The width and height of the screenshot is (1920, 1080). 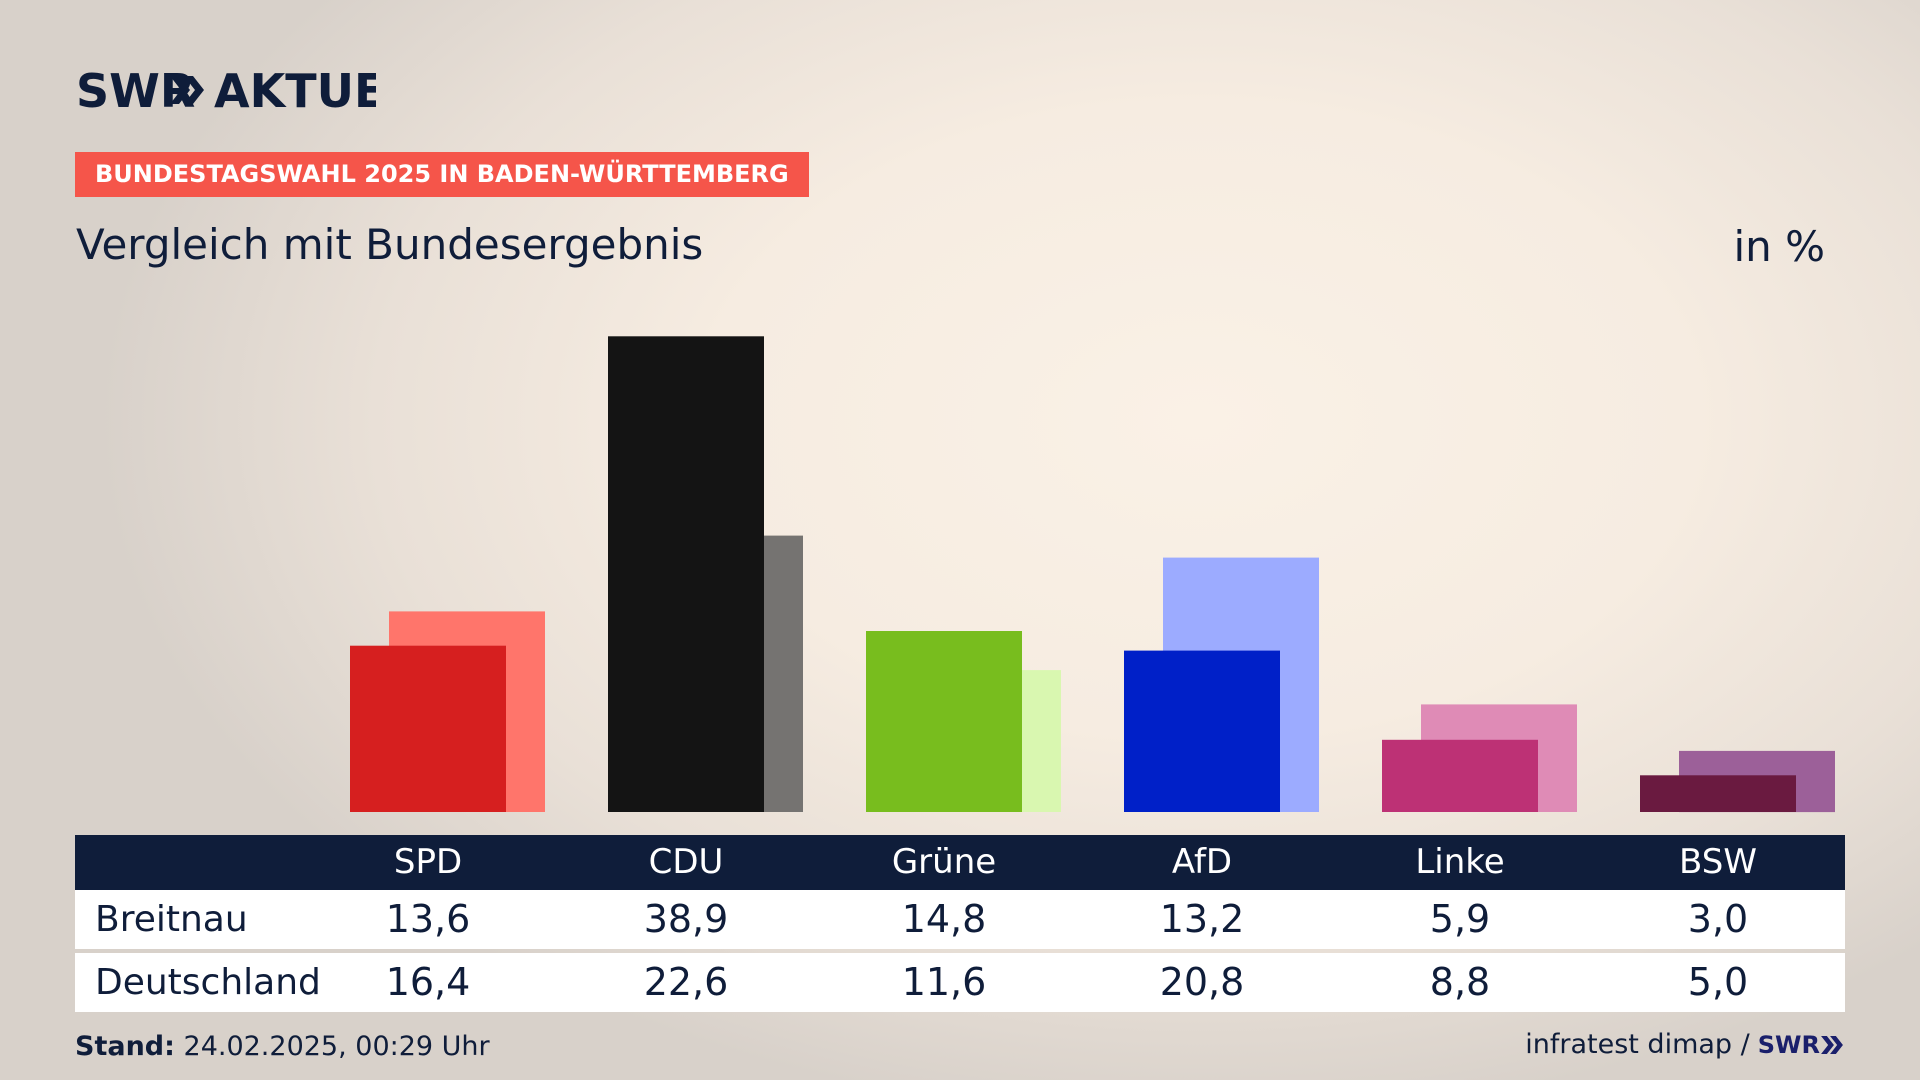 I want to click on party-header: BSW, so click(x=1718, y=862).